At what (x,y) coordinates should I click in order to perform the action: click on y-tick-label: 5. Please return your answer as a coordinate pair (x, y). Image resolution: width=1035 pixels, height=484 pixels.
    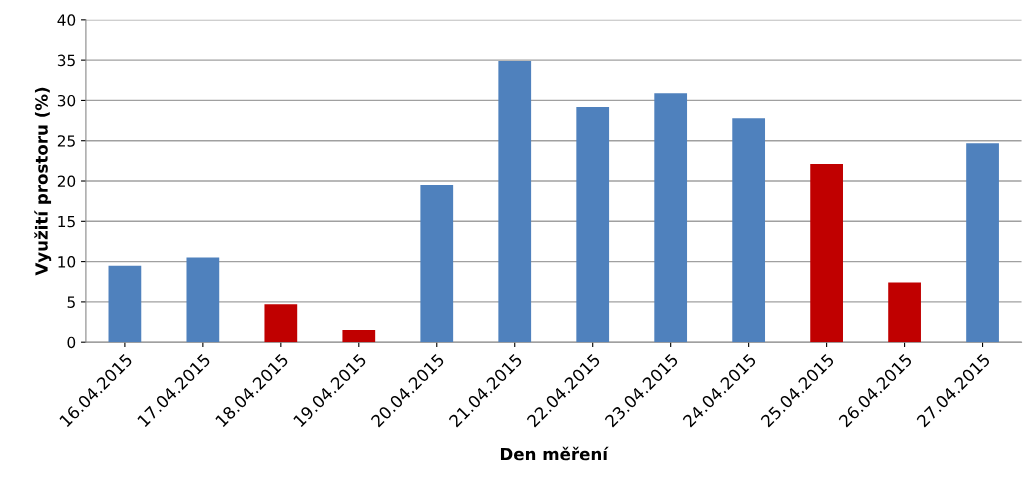
    Looking at the image, I should click on (71, 302).